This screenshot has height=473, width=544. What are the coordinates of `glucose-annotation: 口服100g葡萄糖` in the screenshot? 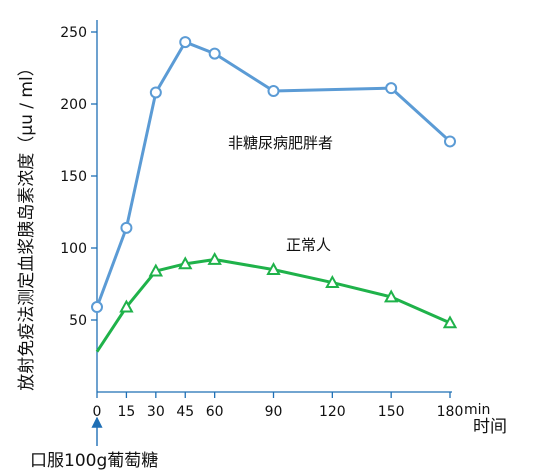 It's located at (94, 461).